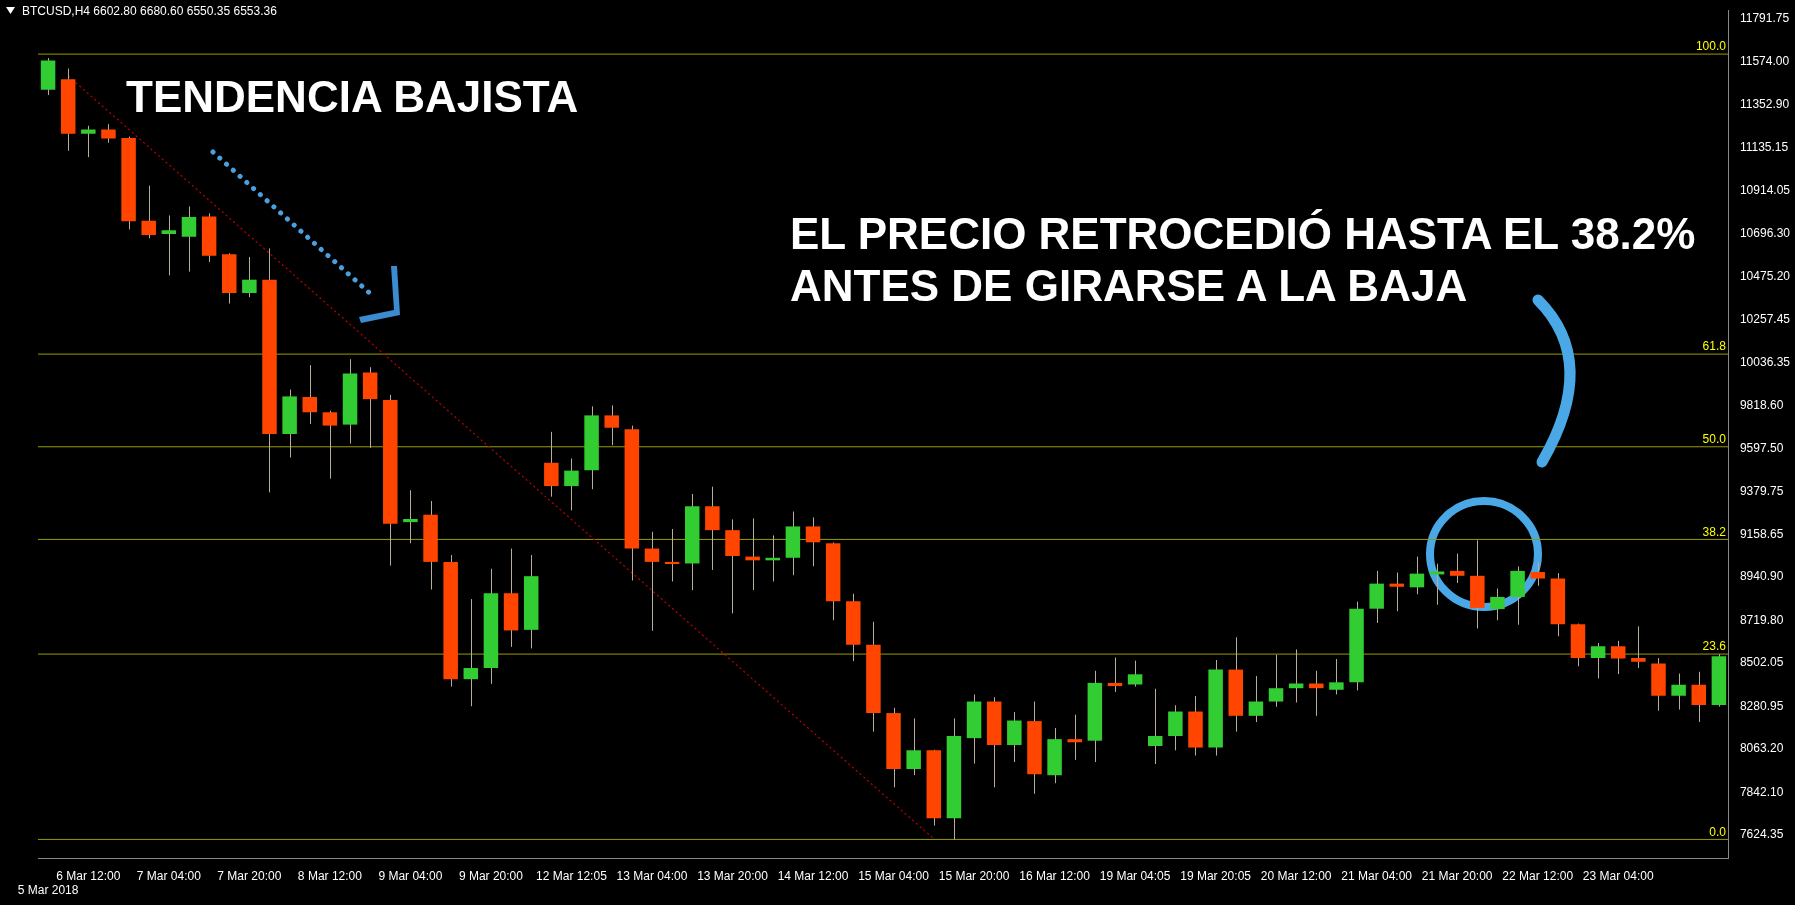 This screenshot has height=905, width=1795. What do you see at coordinates (352, 97) in the screenshot?
I see `annotation: TENDENCIA BAJISTA` at bounding box center [352, 97].